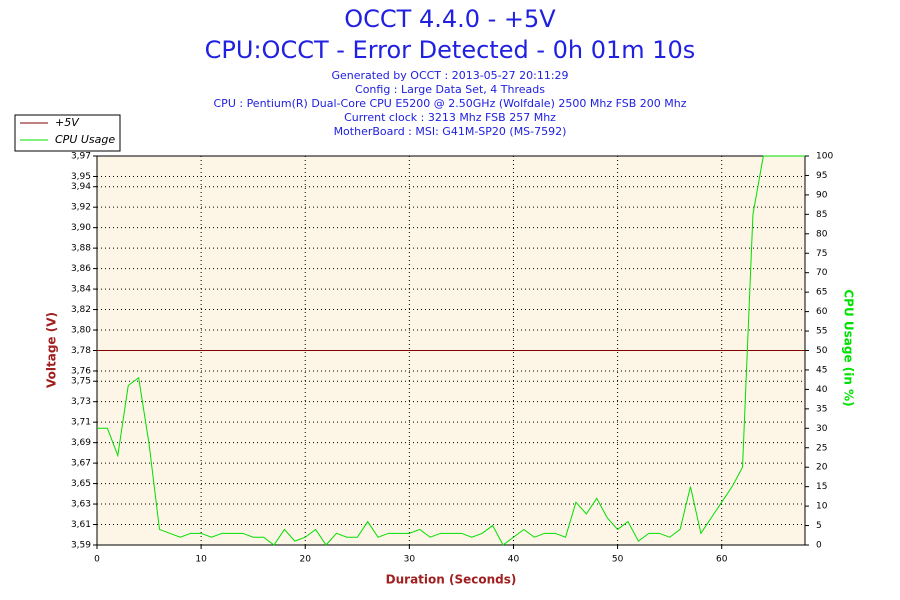 The image size is (900, 600). I want to click on y-tick-label: 3,67, so click(81, 464).